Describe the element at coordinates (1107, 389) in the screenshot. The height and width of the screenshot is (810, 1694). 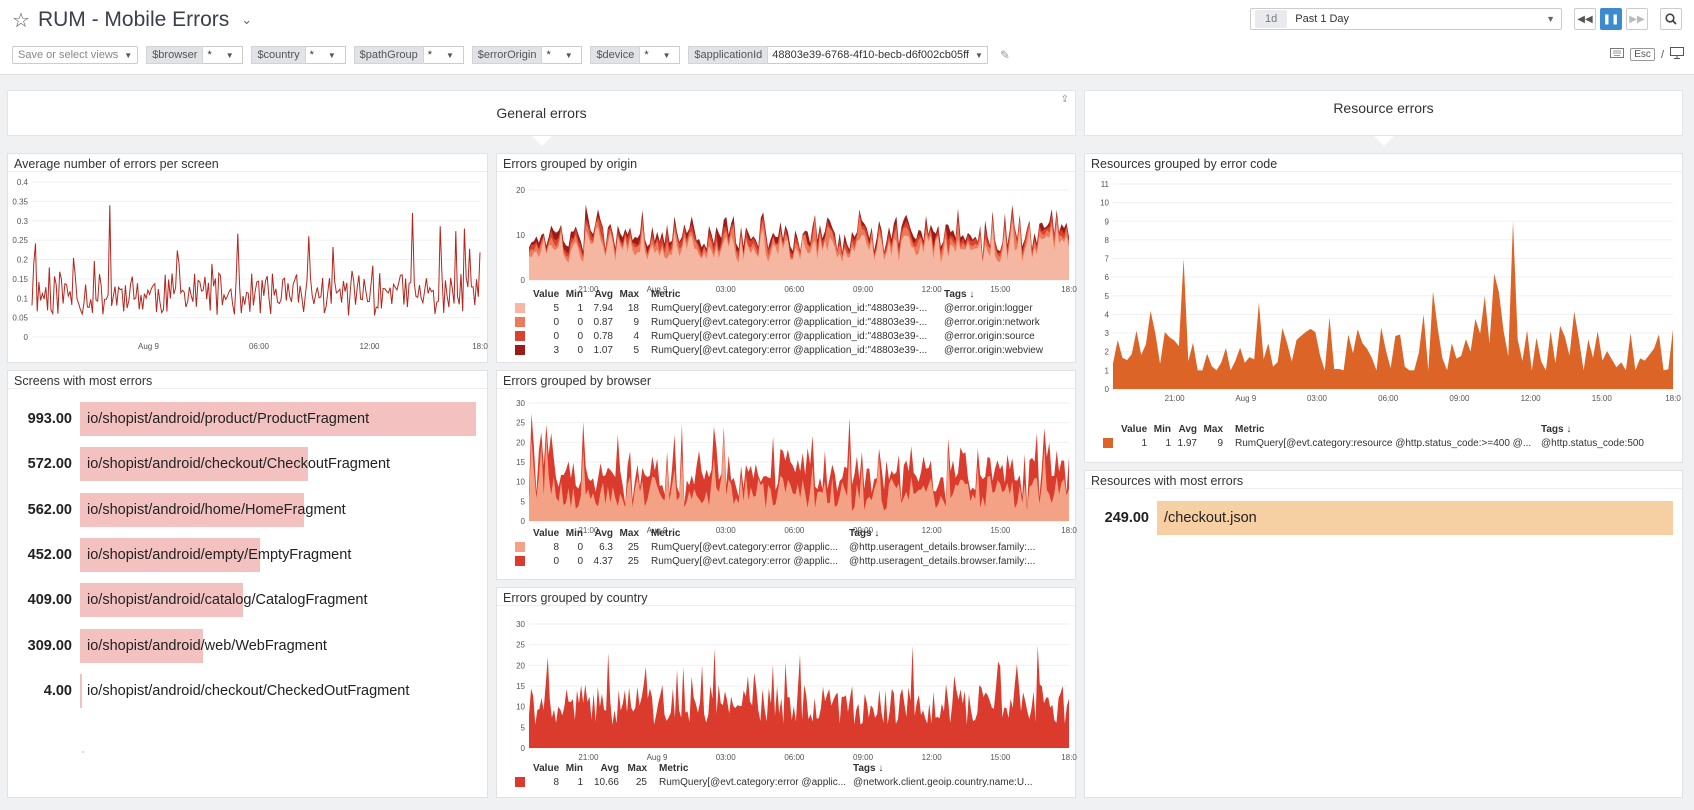
I see `y-tick-label: 0` at that location.